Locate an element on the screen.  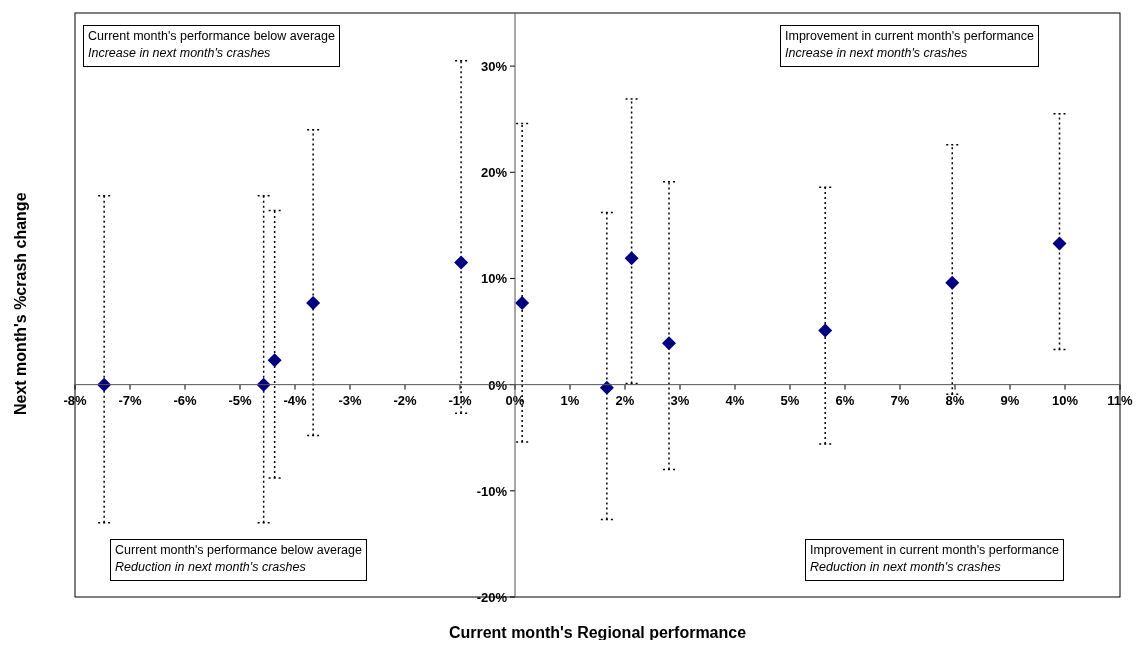
annotation: Current month's performance below average Reduction in next month's crashes is located at coordinates (238, 559).